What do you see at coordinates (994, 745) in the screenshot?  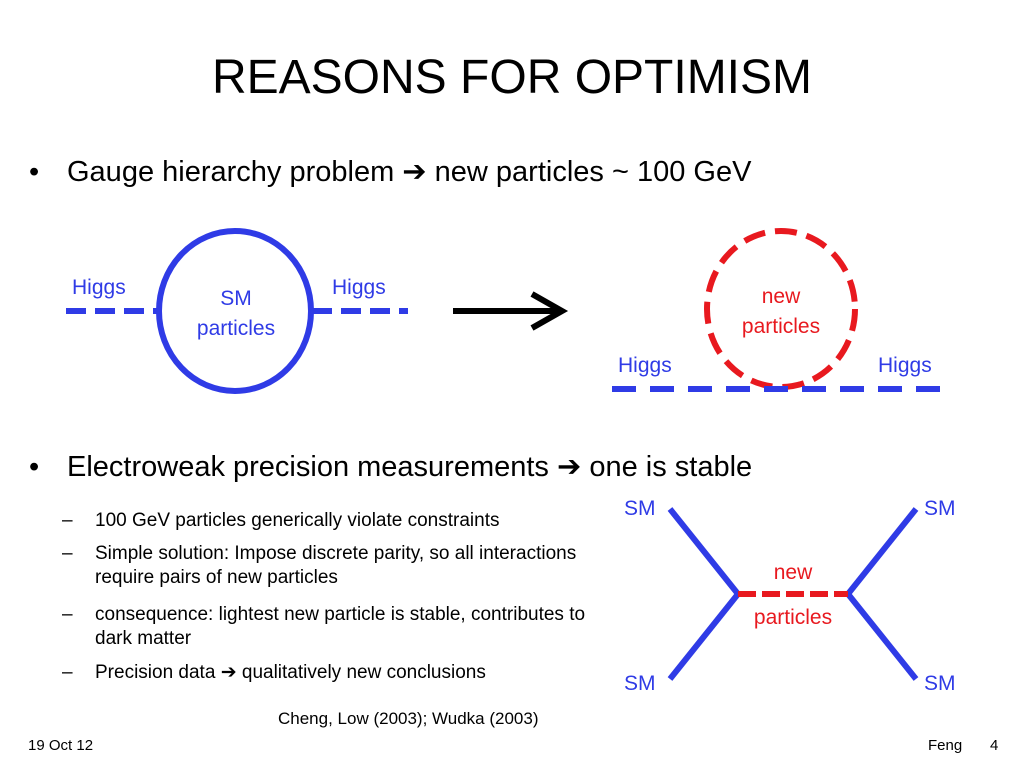 I see `footer-page-number: 4` at bounding box center [994, 745].